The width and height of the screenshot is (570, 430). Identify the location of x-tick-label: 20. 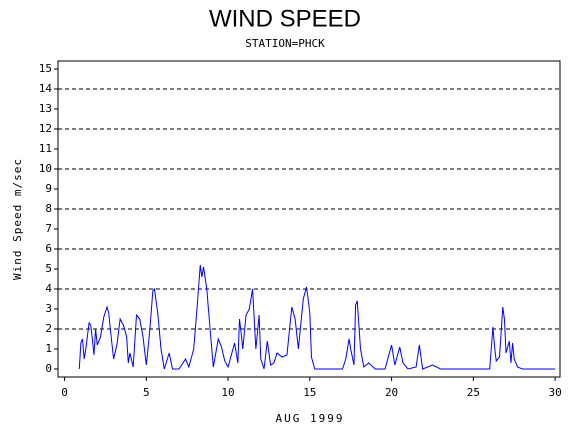
(391, 392).